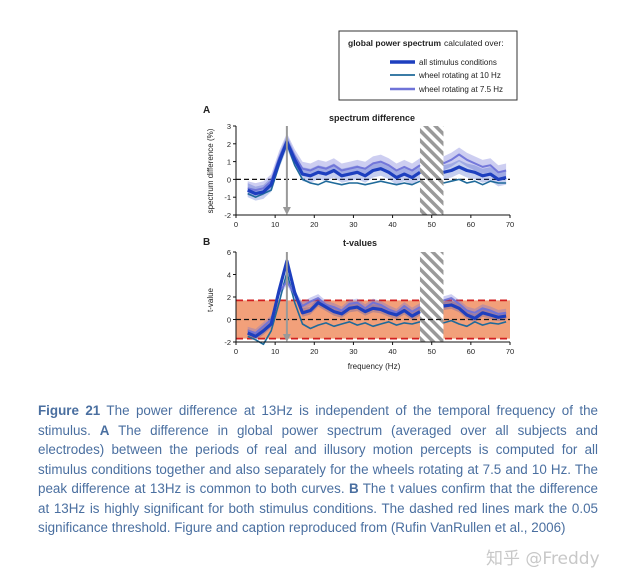 This screenshot has height=582, width=632. I want to click on caption-a: A, so click(104, 430).